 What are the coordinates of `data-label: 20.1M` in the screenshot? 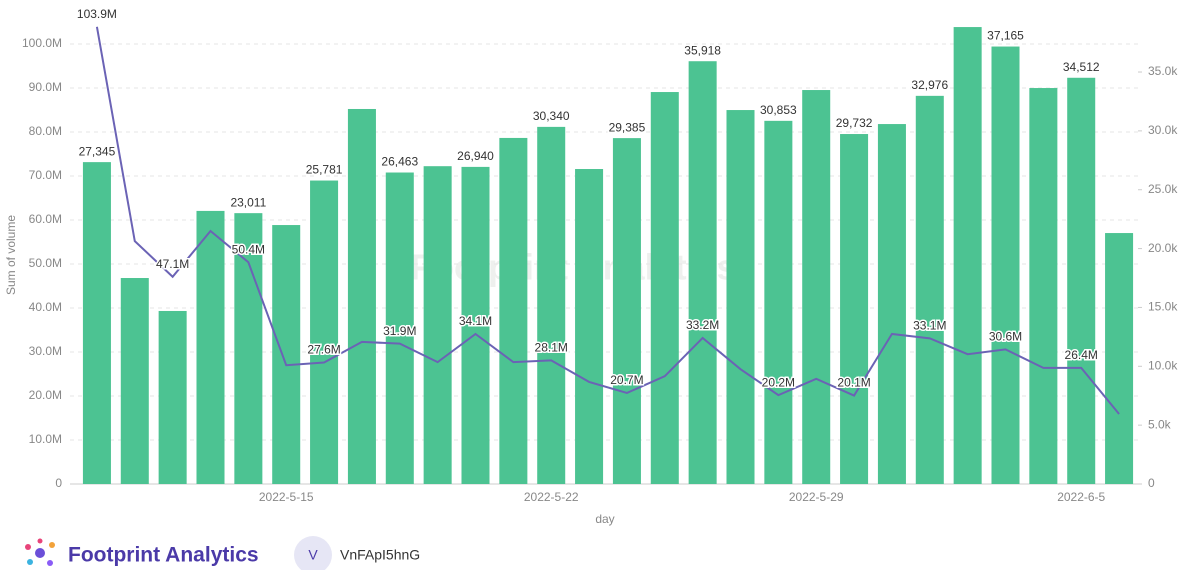 It's located at (853, 383).